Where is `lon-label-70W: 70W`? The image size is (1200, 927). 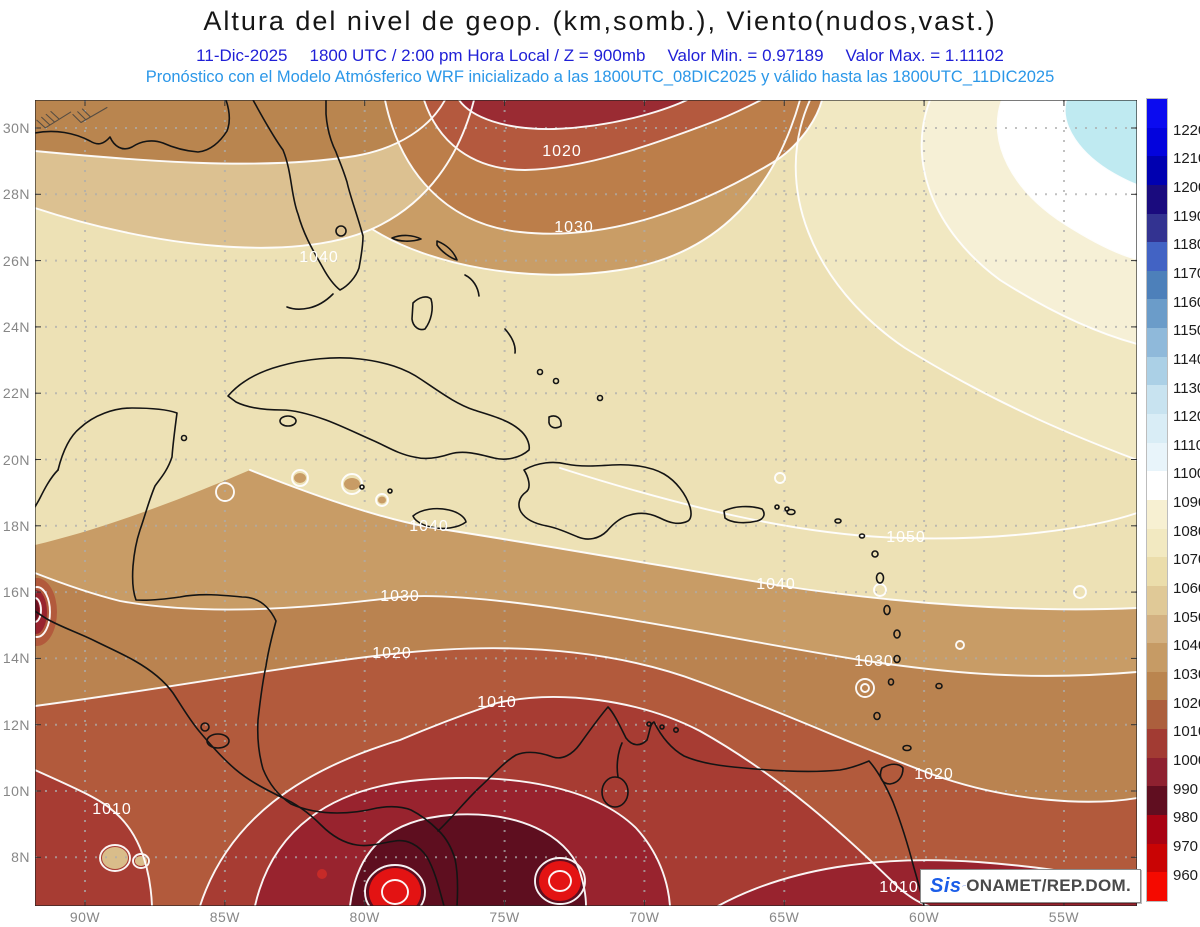 lon-label-70W: 70W is located at coordinates (644, 917).